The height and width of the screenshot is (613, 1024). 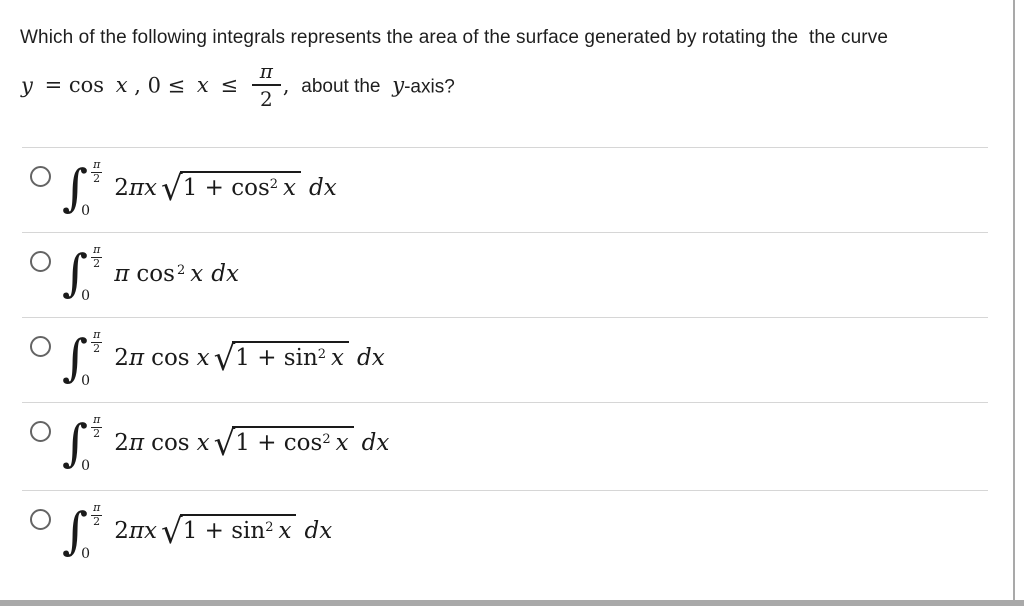 What do you see at coordinates (341, 87) in the screenshot?
I see `about-text: about the` at bounding box center [341, 87].